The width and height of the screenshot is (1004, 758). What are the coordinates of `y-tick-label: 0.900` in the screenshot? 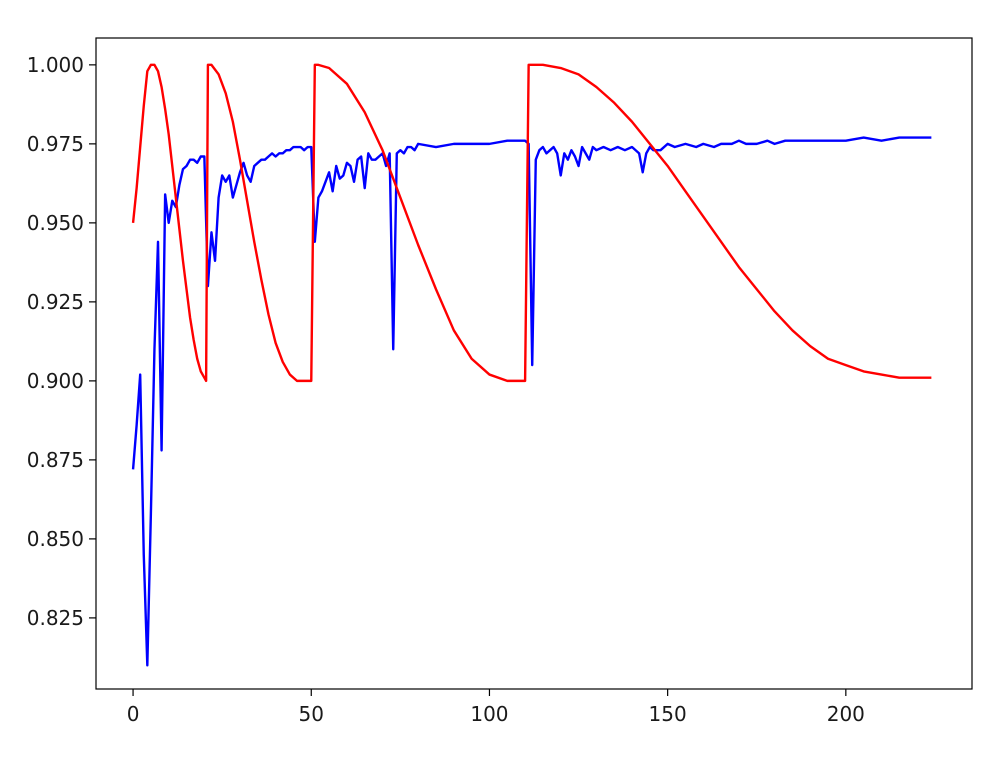 It's located at (55, 381).